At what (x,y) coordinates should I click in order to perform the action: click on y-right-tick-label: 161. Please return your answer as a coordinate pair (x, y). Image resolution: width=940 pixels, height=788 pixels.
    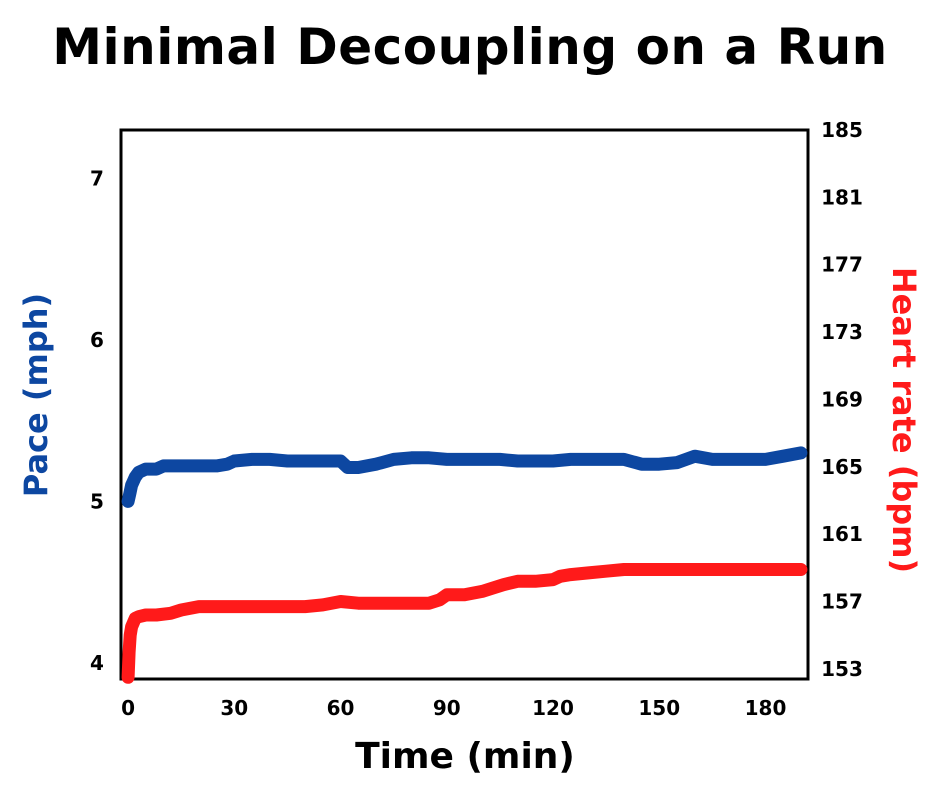
    Looking at the image, I should click on (842, 534).